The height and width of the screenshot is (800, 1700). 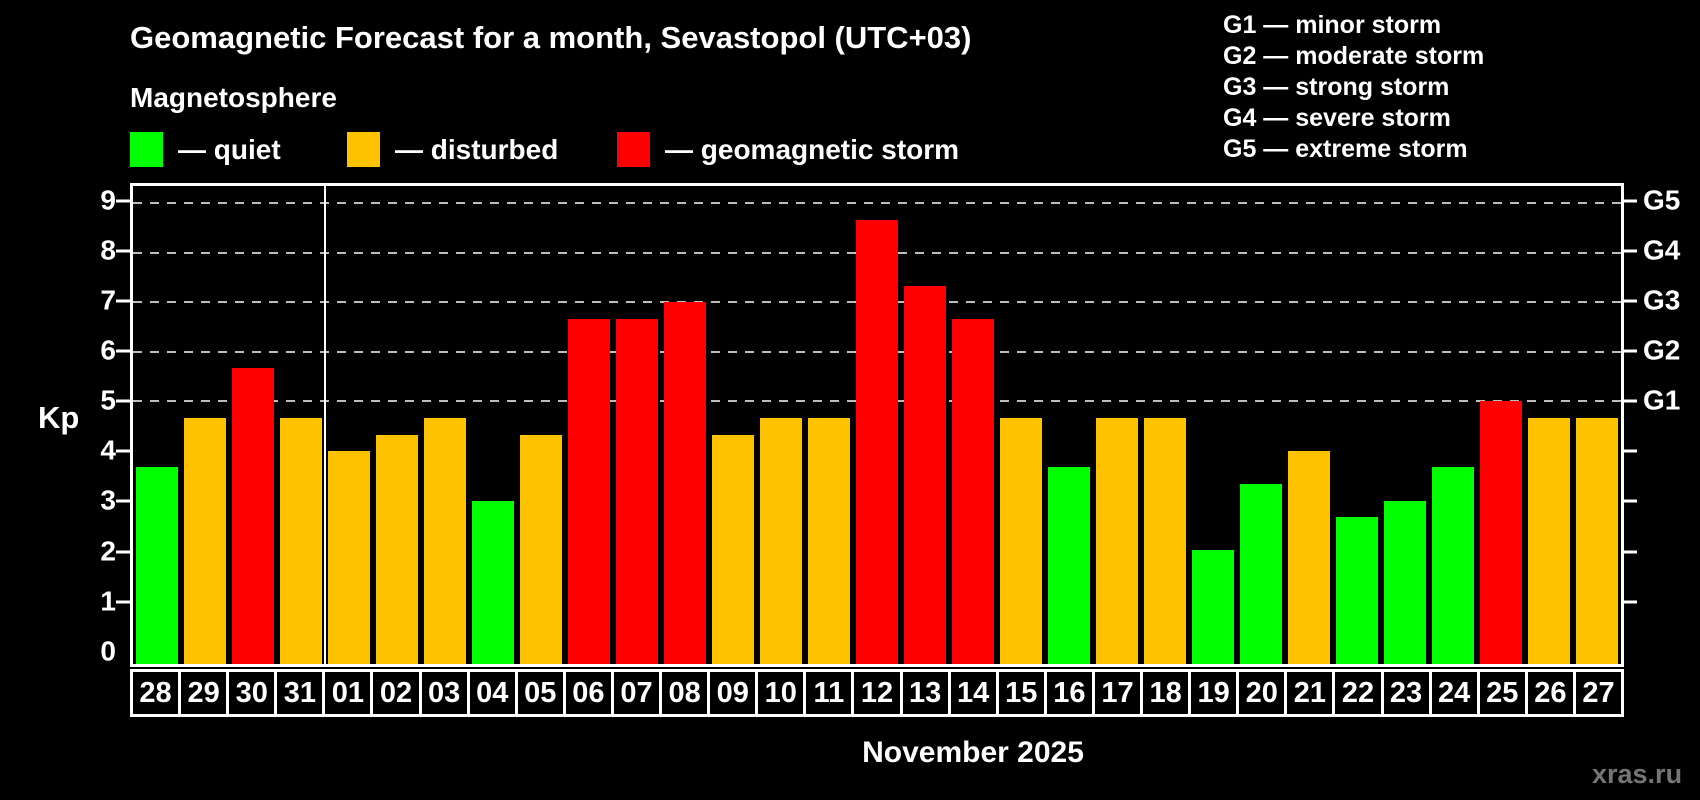 I want to click on y-axis-label-3: 3, so click(x=108, y=500).